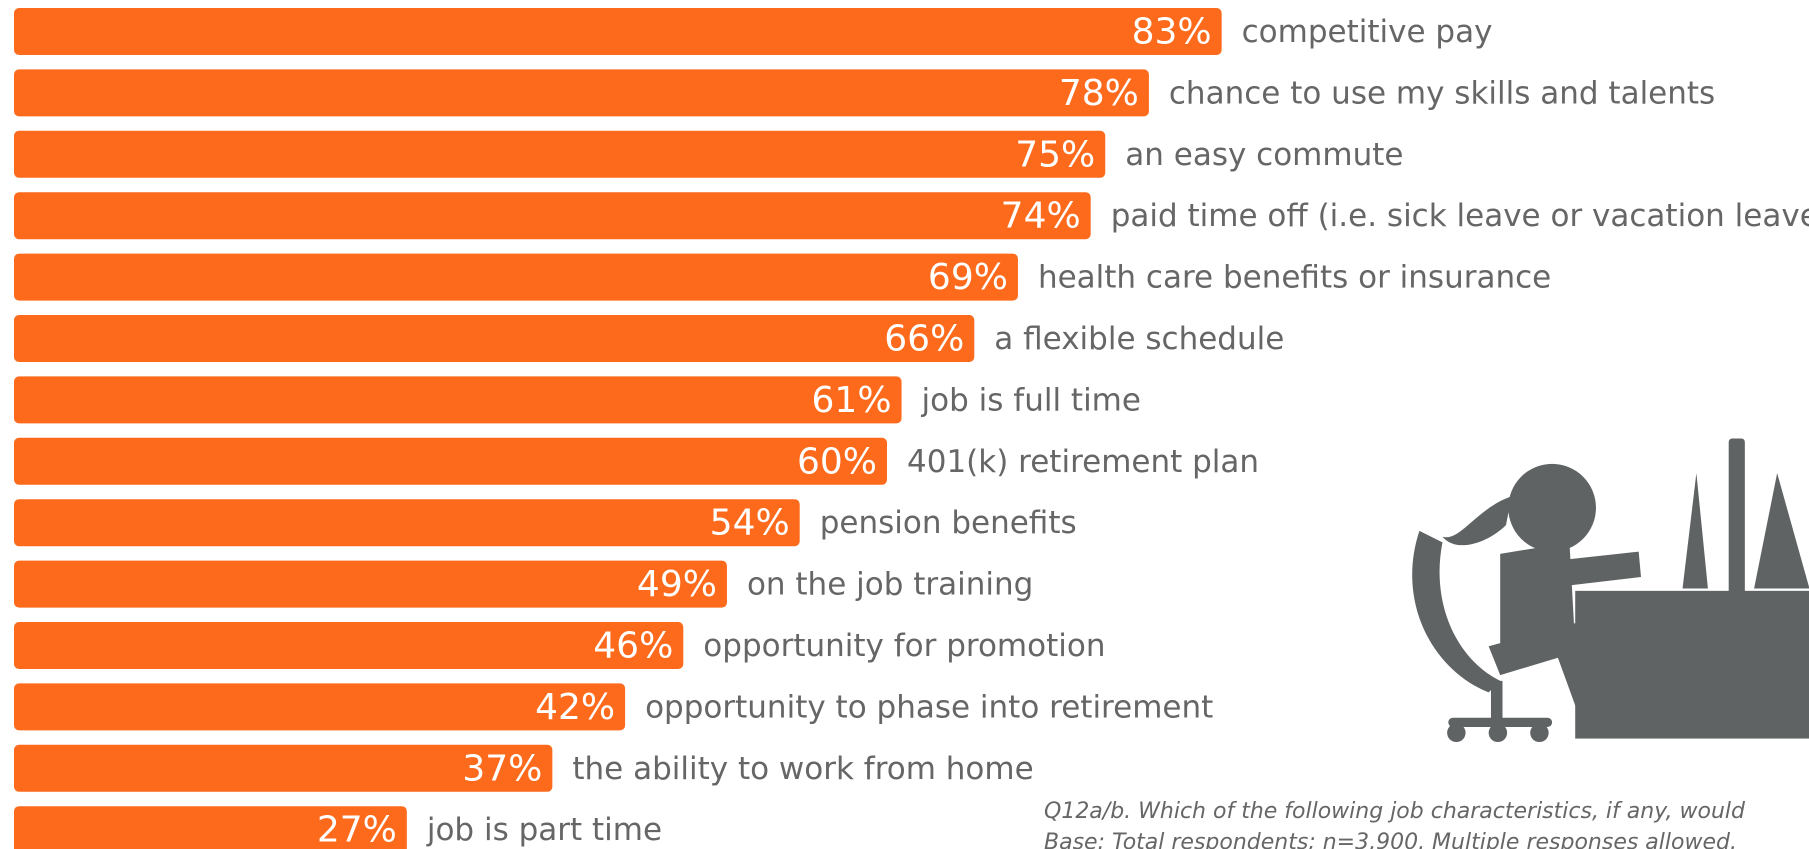 The image size is (1809, 849). I want to click on value-label: 69%, so click(968, 277).